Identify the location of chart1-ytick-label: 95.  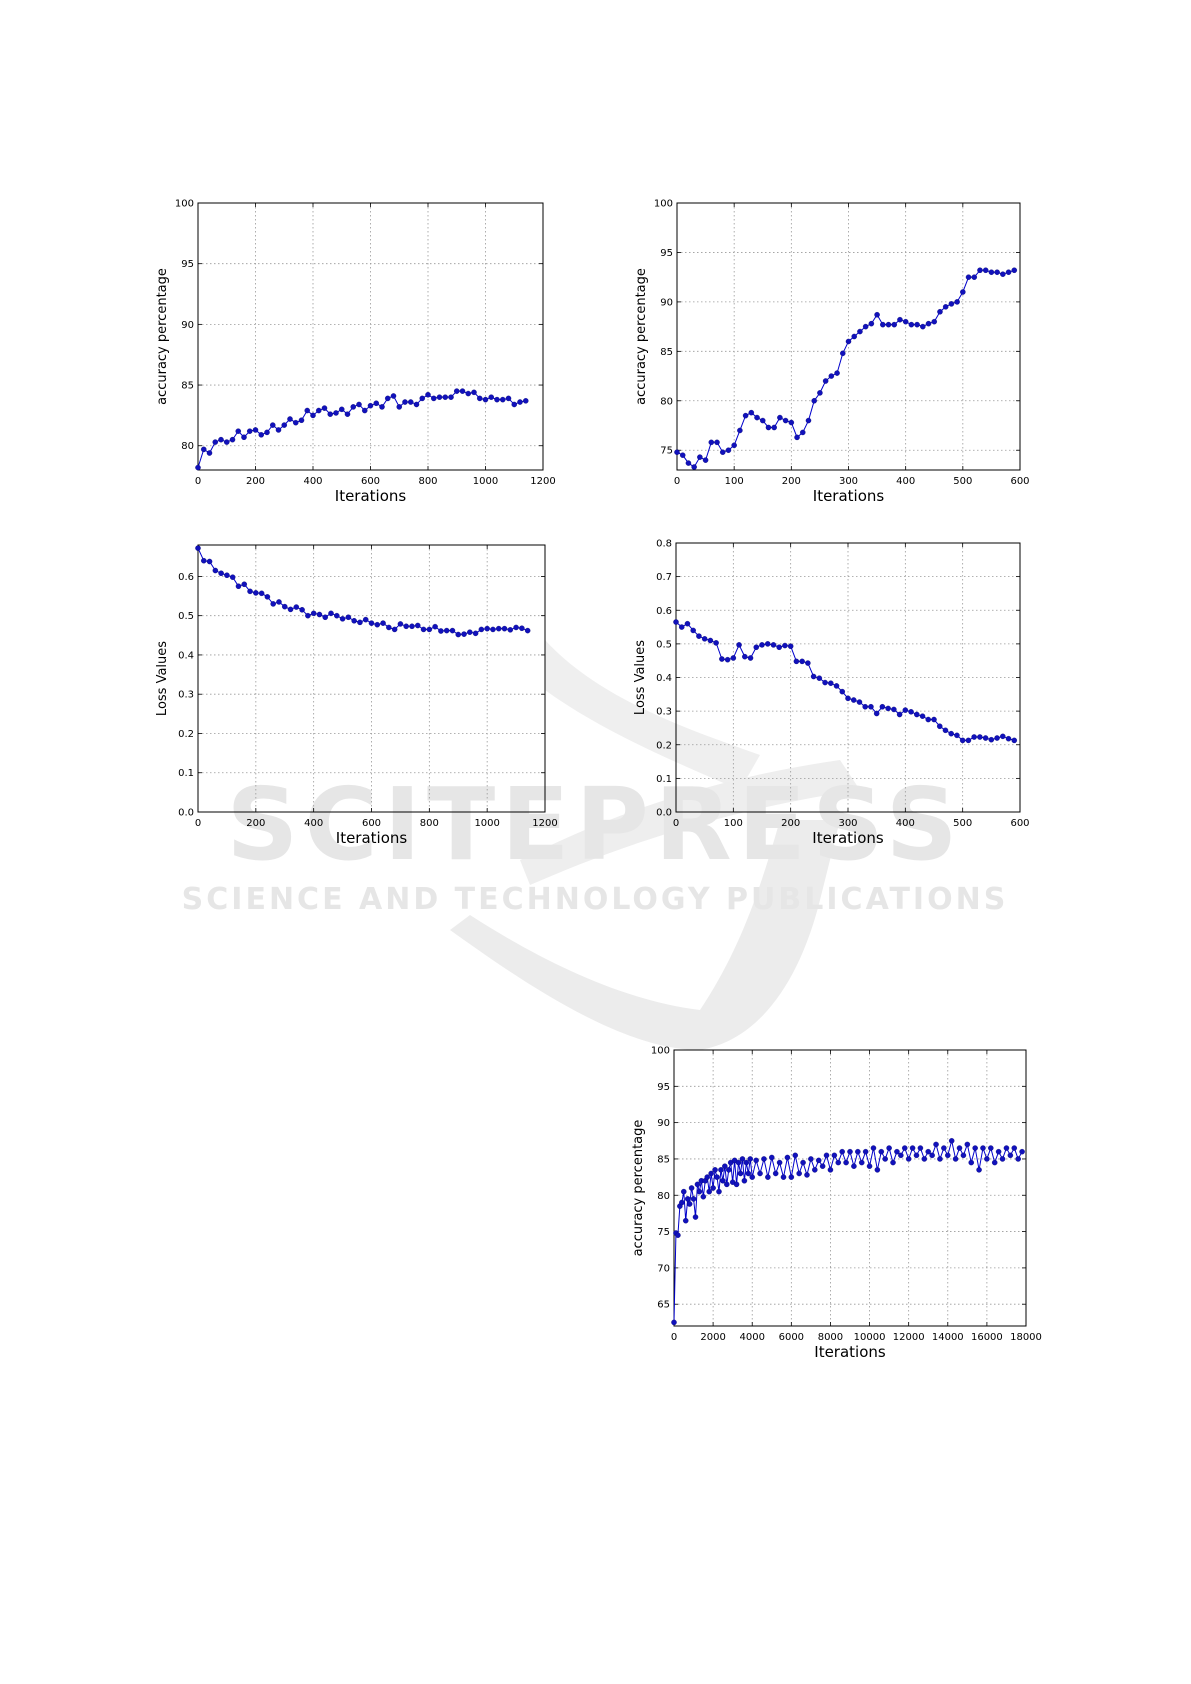
(666, 253).